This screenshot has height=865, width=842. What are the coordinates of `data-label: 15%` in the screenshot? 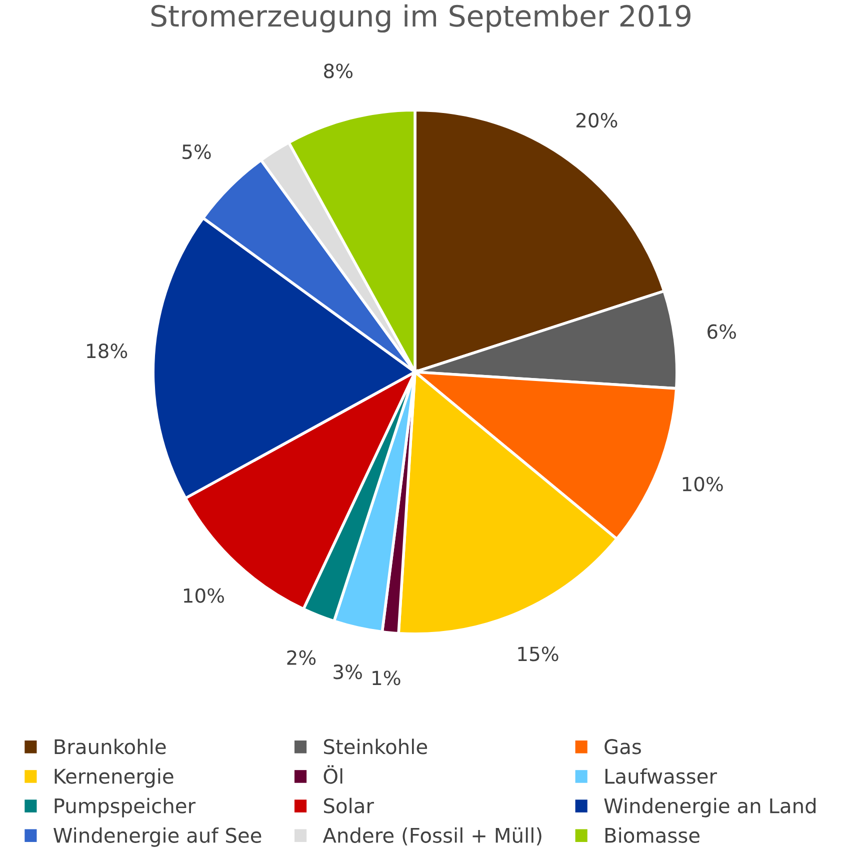 It's located at (538, 654).